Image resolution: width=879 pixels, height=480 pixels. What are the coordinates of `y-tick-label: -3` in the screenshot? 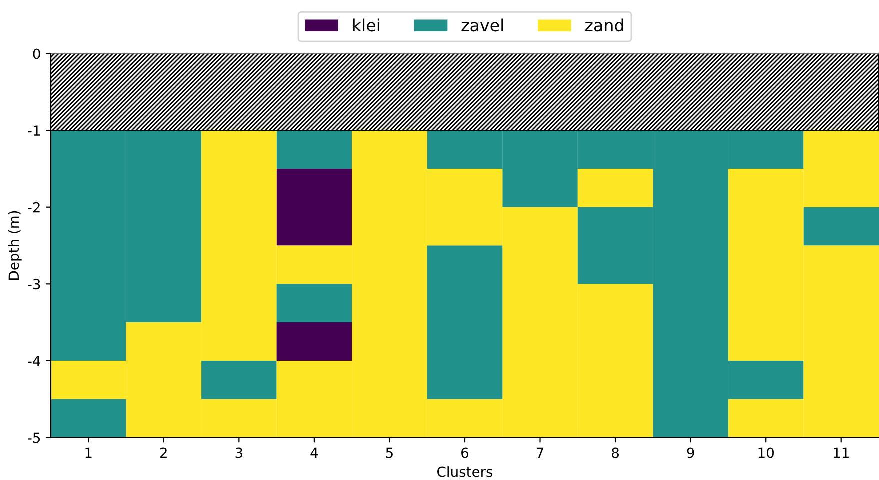 It's located at (34, 284).